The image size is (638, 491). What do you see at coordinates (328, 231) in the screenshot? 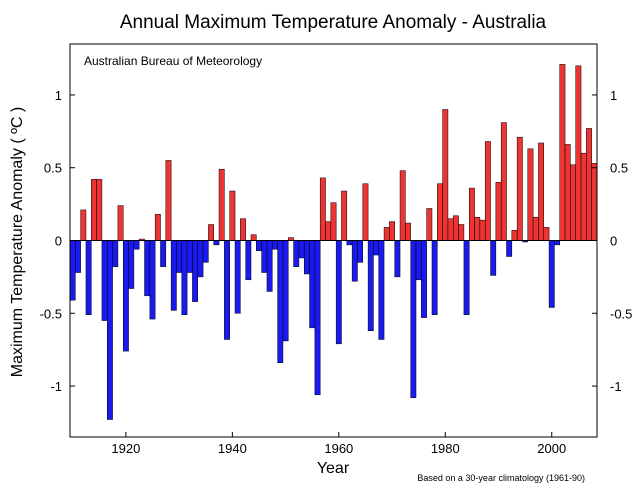
I see `bar-1958` at bounding box center [328, 231].